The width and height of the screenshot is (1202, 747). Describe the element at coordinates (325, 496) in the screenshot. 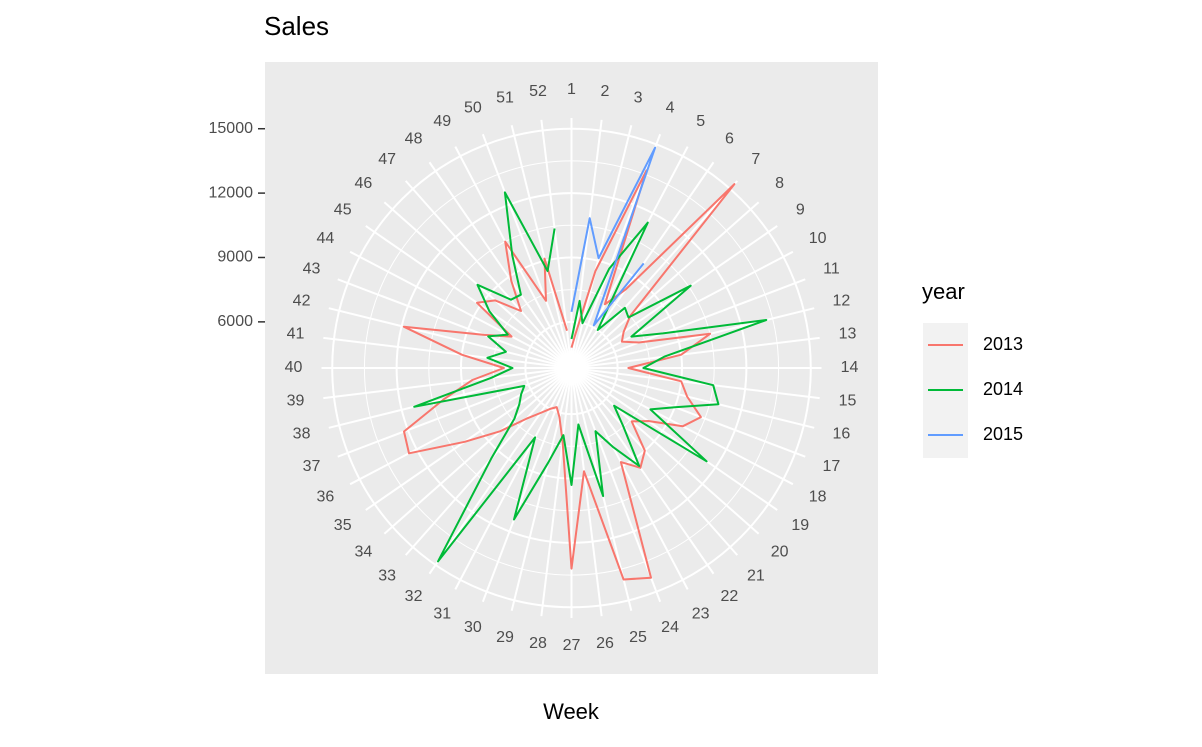

I see `x-tick-label: 36` at that location.